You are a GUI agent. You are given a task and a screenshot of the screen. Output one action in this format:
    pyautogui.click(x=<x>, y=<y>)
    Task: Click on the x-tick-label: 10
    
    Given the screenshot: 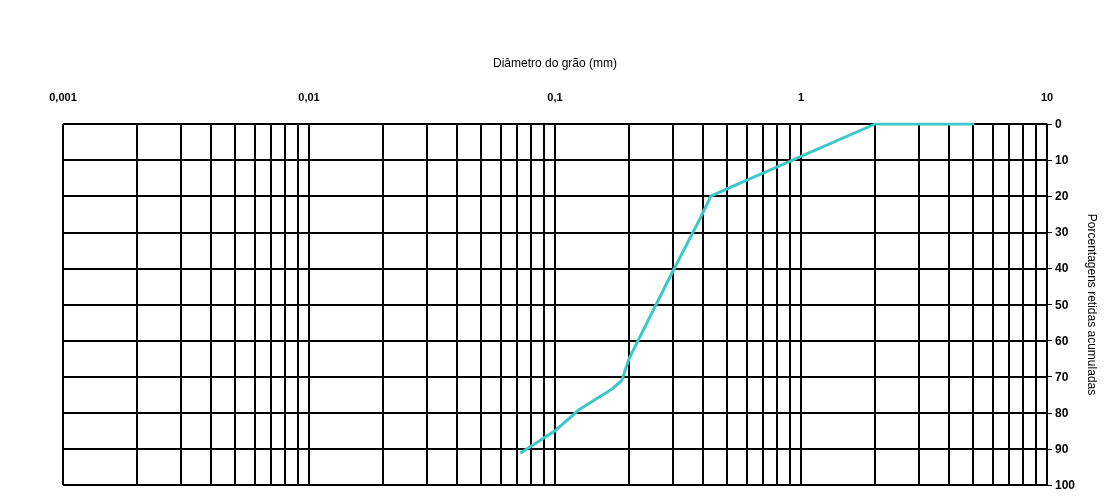 What is the action you would take?
    pyautogui.click(x=1047, y=96)
    